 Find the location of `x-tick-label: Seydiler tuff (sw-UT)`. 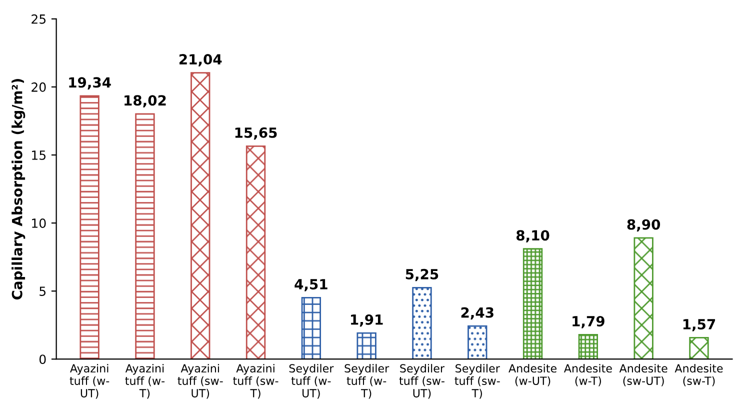

x-tick-label: Seydiler tuff (sw-UT) is located at coordinates (422, 381).